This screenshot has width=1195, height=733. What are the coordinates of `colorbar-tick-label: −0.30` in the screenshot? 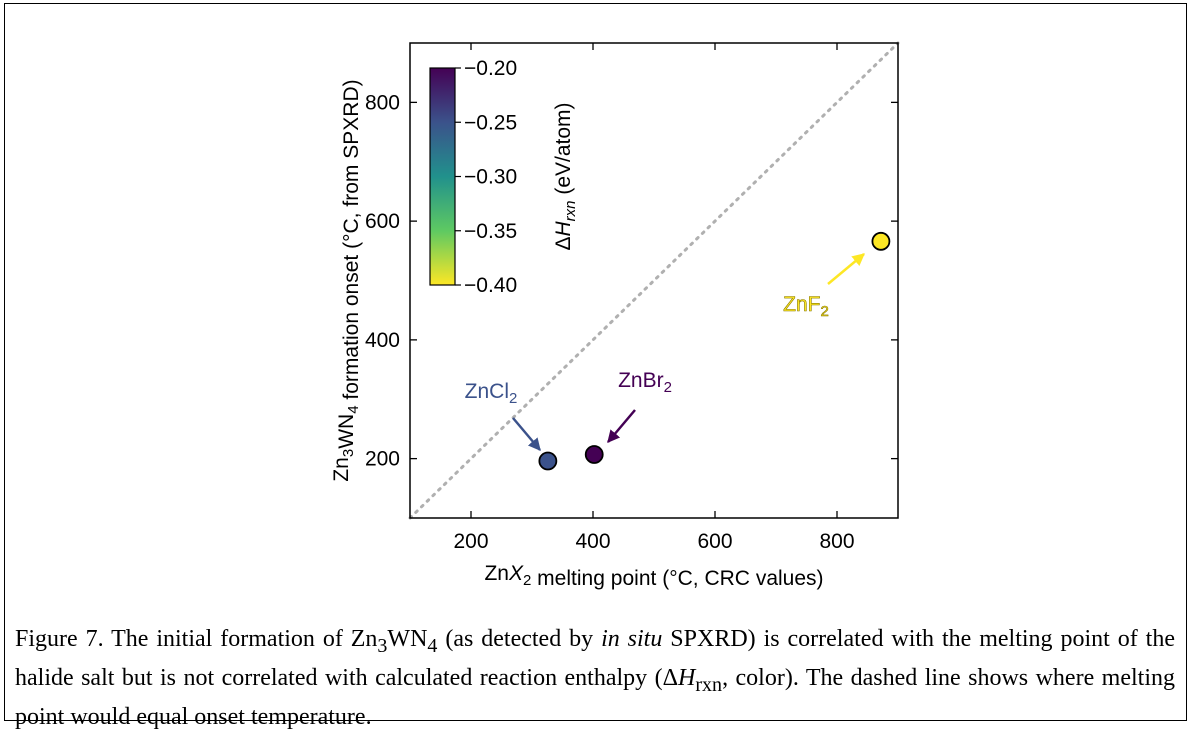 It's located at (490, 177).